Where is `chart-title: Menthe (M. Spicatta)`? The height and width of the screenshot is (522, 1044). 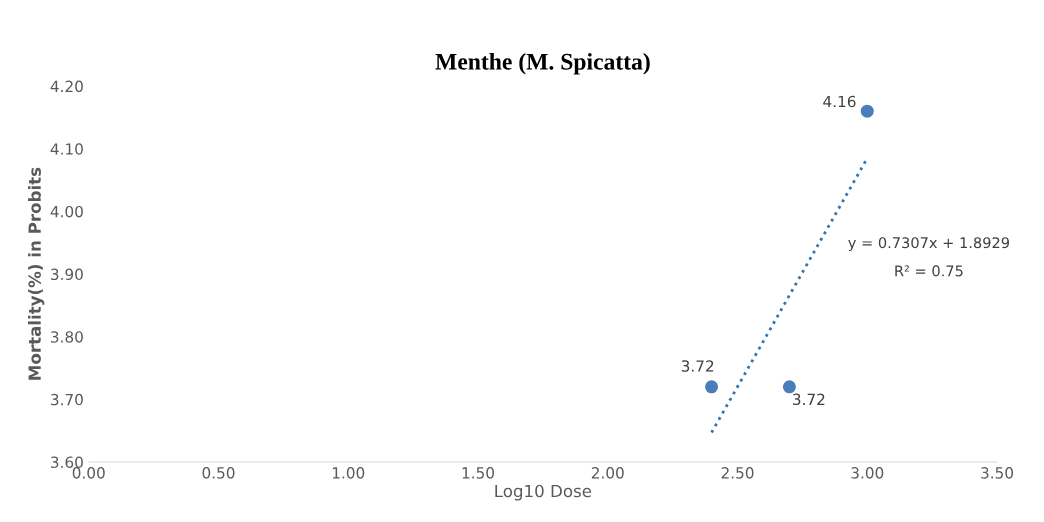
chart-title: Menthe (M. Spicatta) is located at coordinates (542, 64).